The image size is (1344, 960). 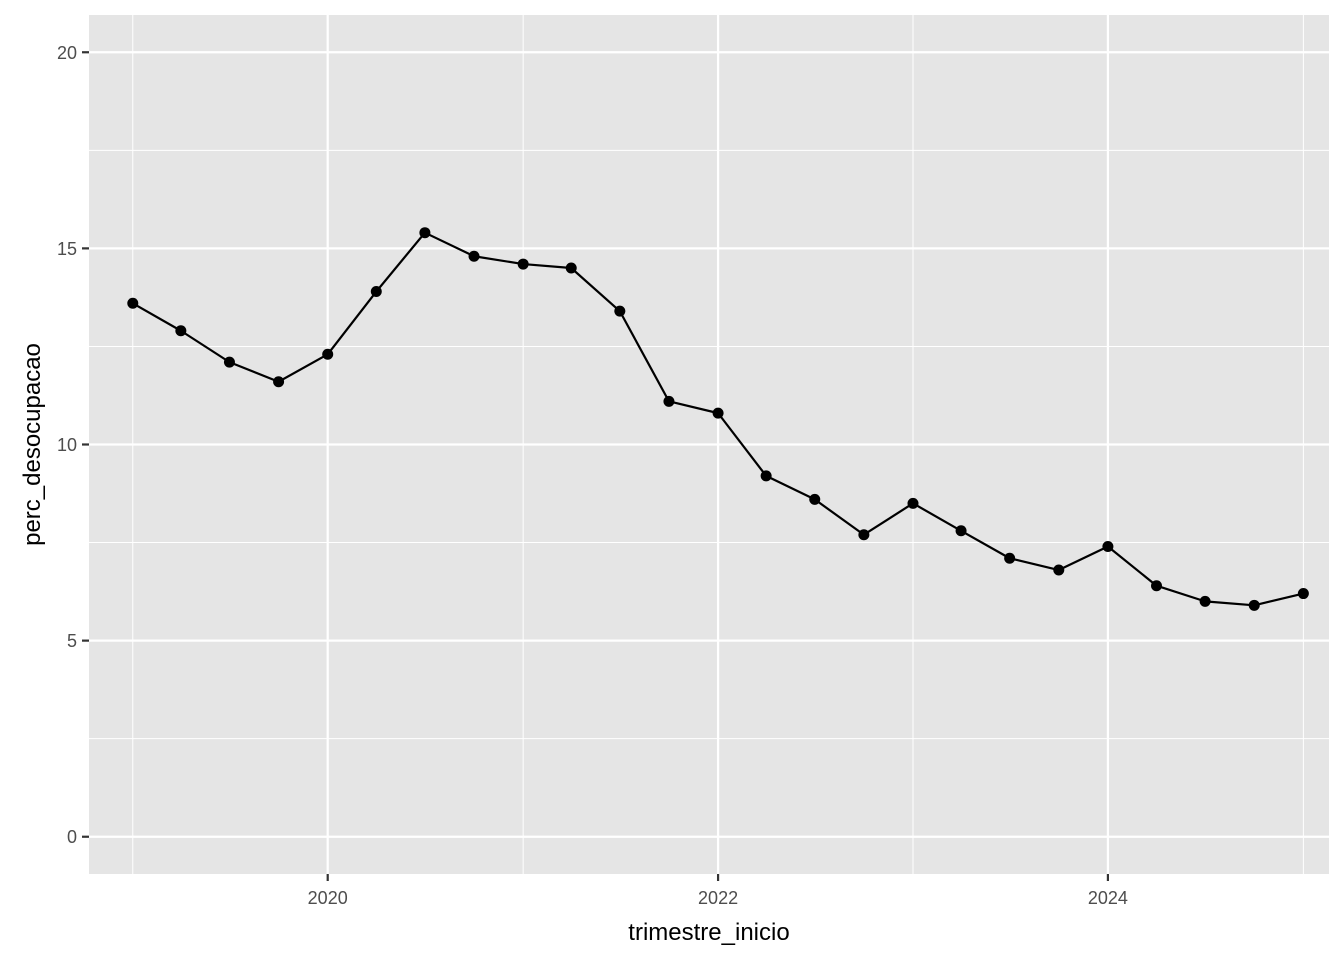 I want to click on x-axis-title: trimestre_inicio, so click(x=708, y=932).